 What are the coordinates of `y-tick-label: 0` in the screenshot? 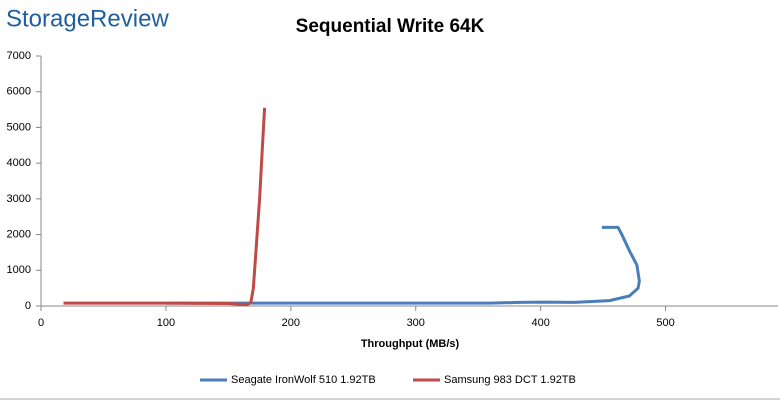 It's located at (28, 306).